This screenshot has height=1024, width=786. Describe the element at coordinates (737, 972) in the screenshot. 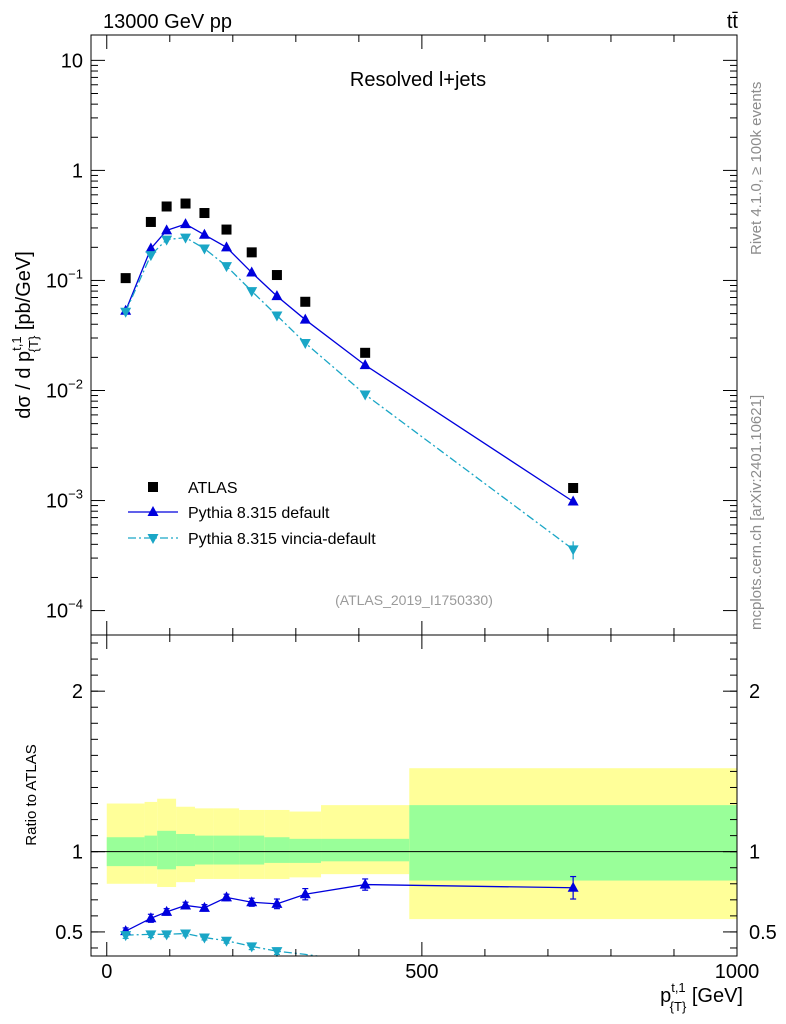

I see `x-tick-label: 1000` at that location.